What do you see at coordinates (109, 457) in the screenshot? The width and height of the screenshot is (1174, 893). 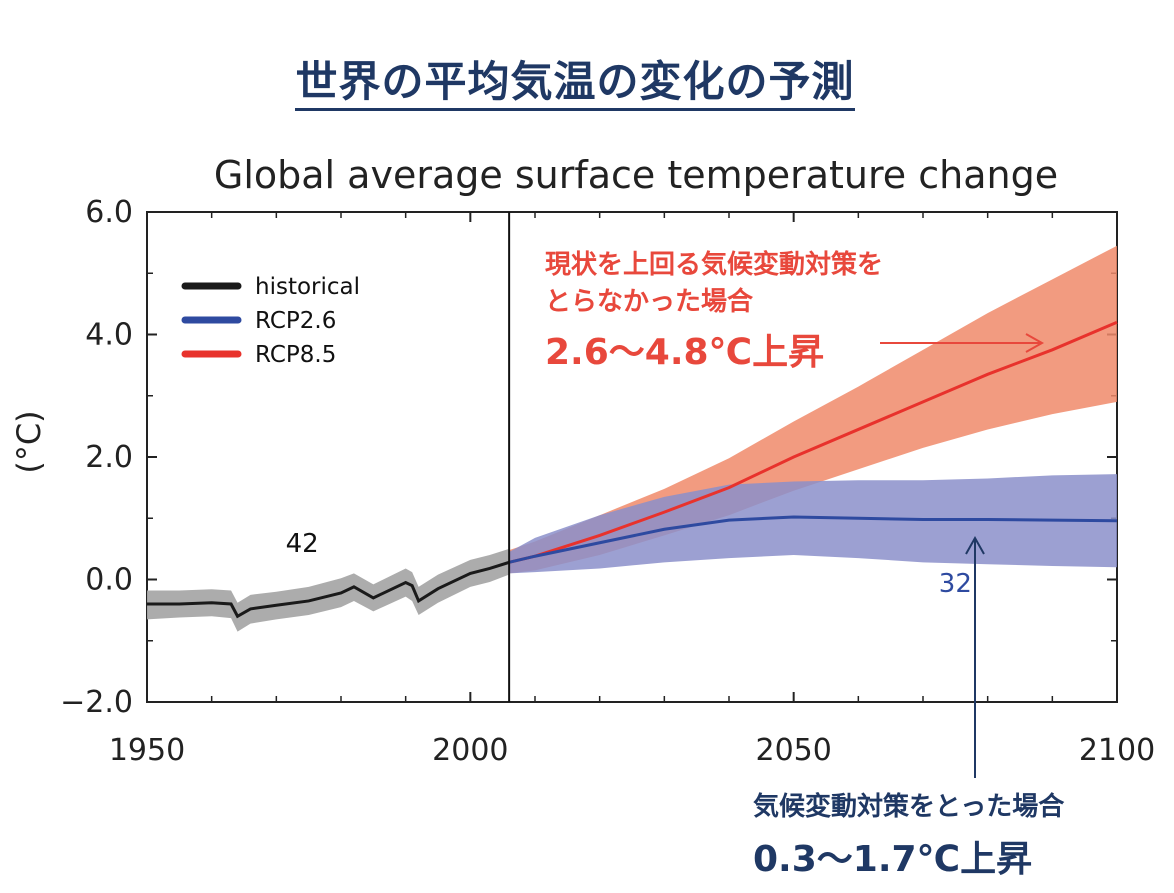 I see `y-tick-label: 2.0` at bounding box center [109, 457].